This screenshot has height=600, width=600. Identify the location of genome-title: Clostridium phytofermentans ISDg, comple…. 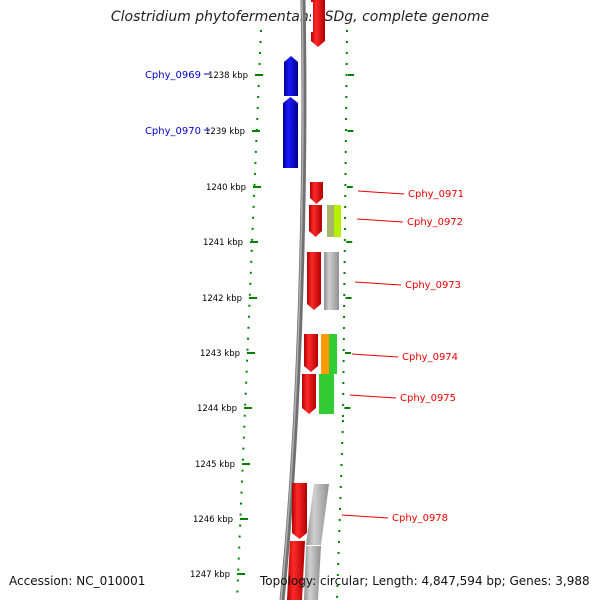
(300, 17).